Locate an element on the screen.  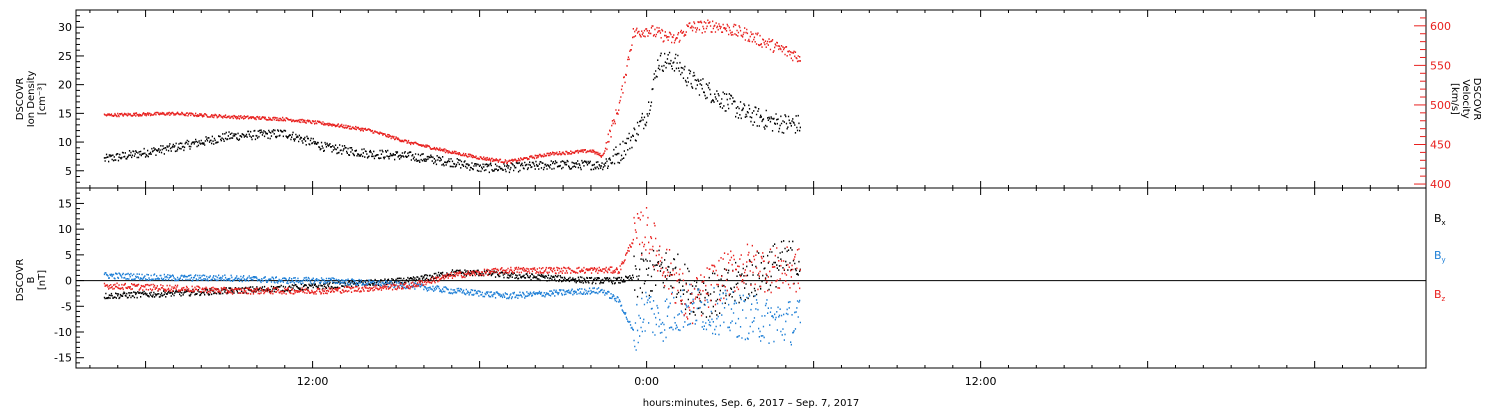
b-tick-label: -15 is located at coordinates (63, 358).